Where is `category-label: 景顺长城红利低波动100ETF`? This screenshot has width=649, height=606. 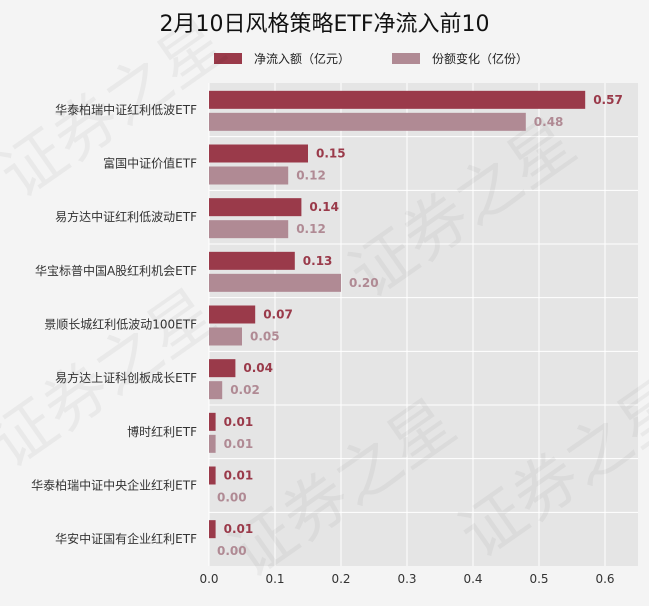
category-label: 景顺长城红利低波动100ETF is located at coordinates (120, 324).